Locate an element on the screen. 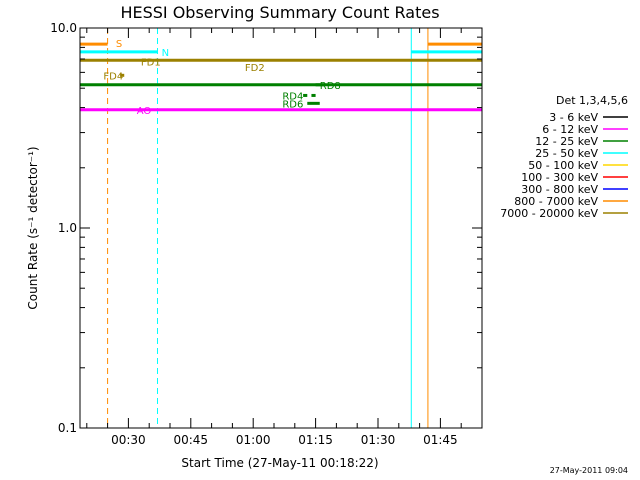 This screenshot has width=640, height=480. legend-label: 3 - 6 keV is located at coordinates (573, 117).